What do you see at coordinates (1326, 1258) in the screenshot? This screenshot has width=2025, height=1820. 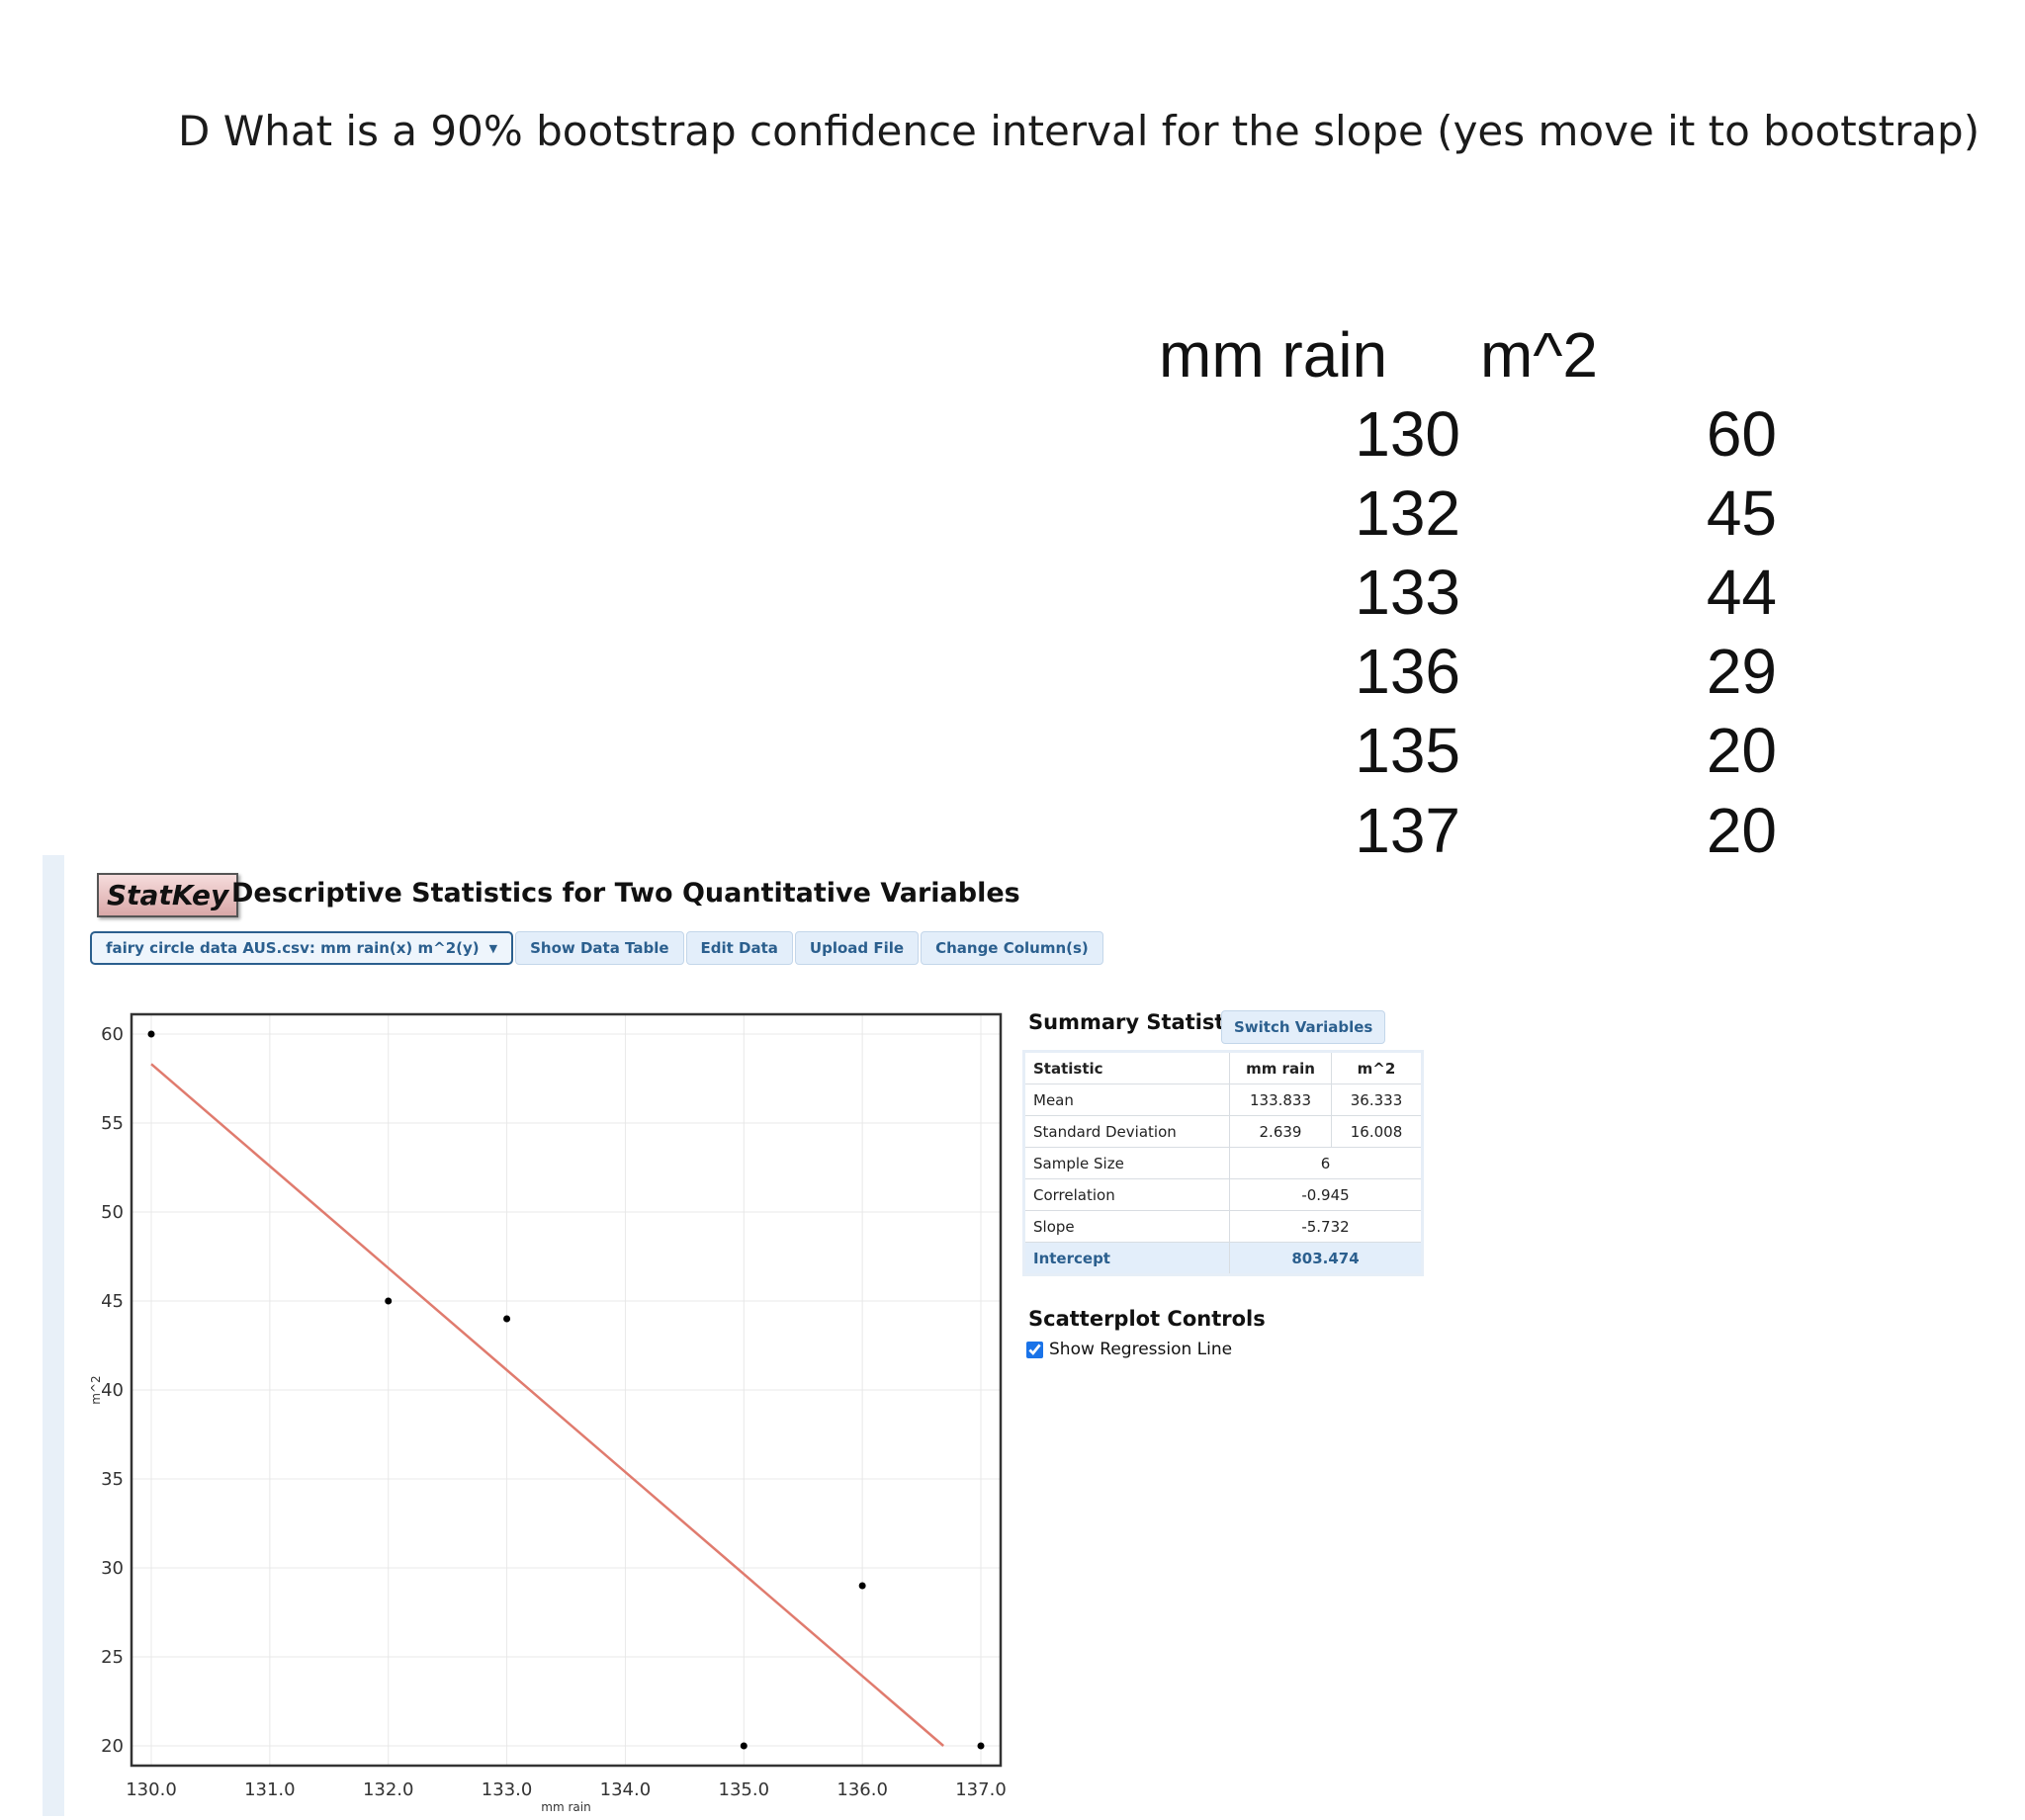 I see `intercept-value: 803.474` at bounding box center [1326, 1258].